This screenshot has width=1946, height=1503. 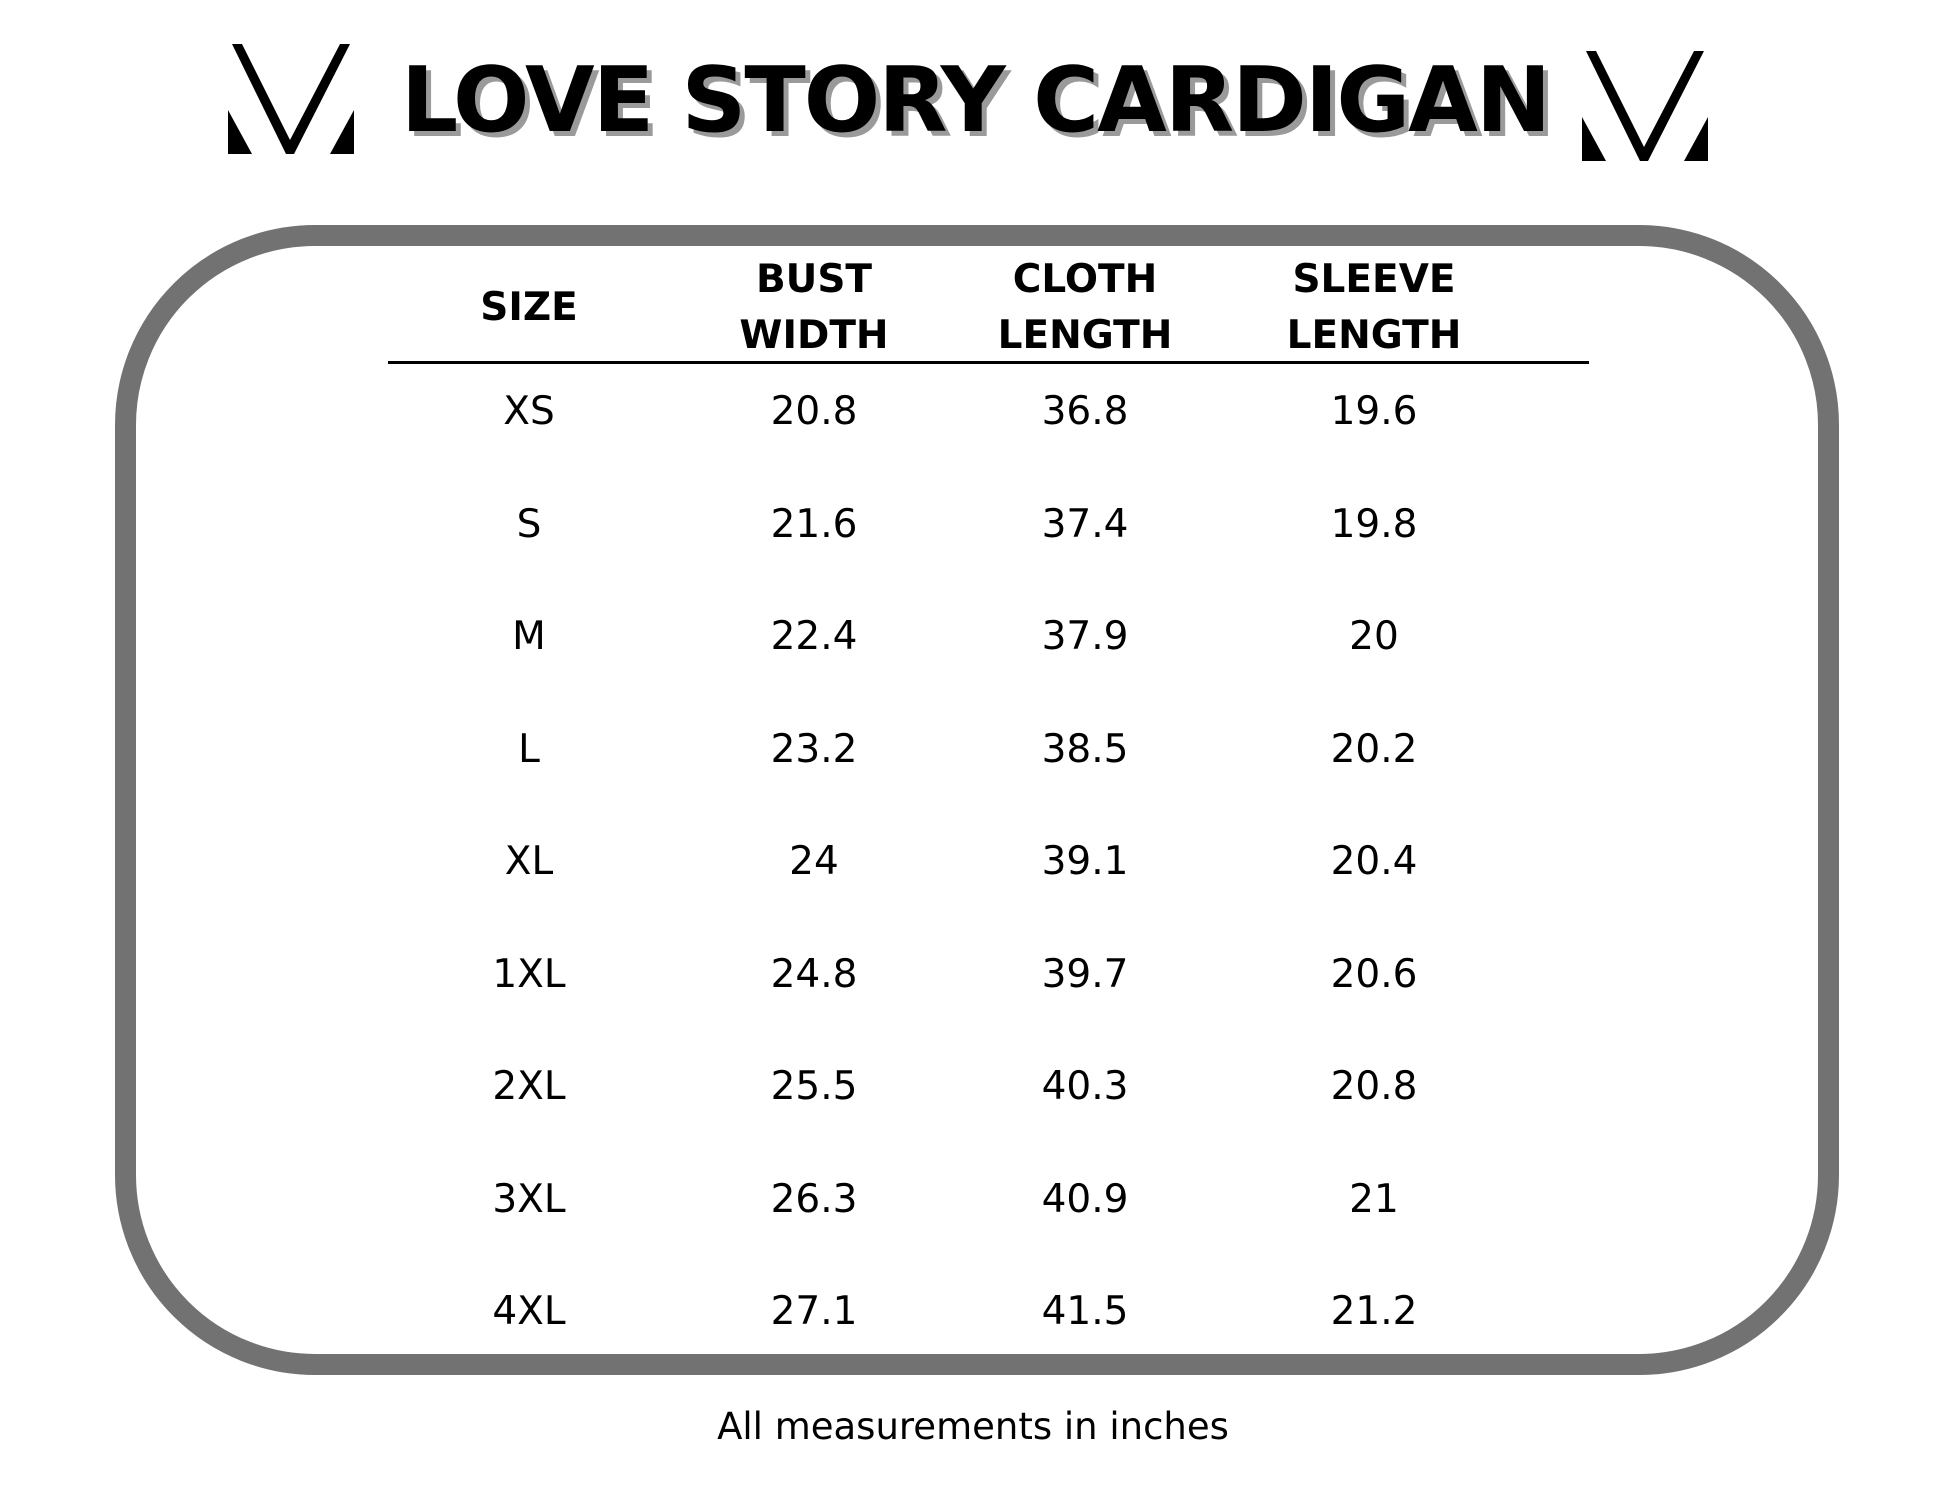 I want to click on column-header-line: WIDTH, so click(x=814, y=335).